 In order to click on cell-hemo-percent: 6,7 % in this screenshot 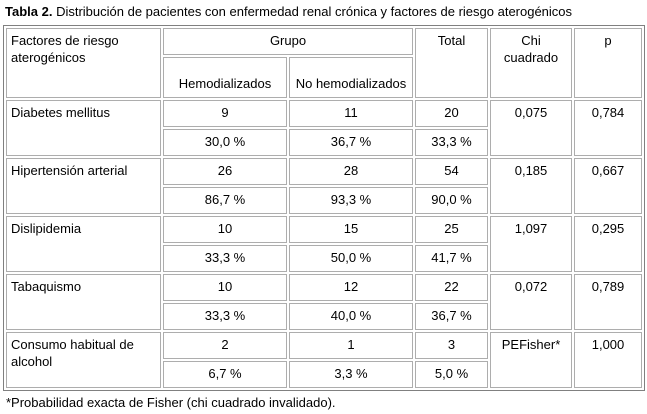, I will do `click(225, 374)`.